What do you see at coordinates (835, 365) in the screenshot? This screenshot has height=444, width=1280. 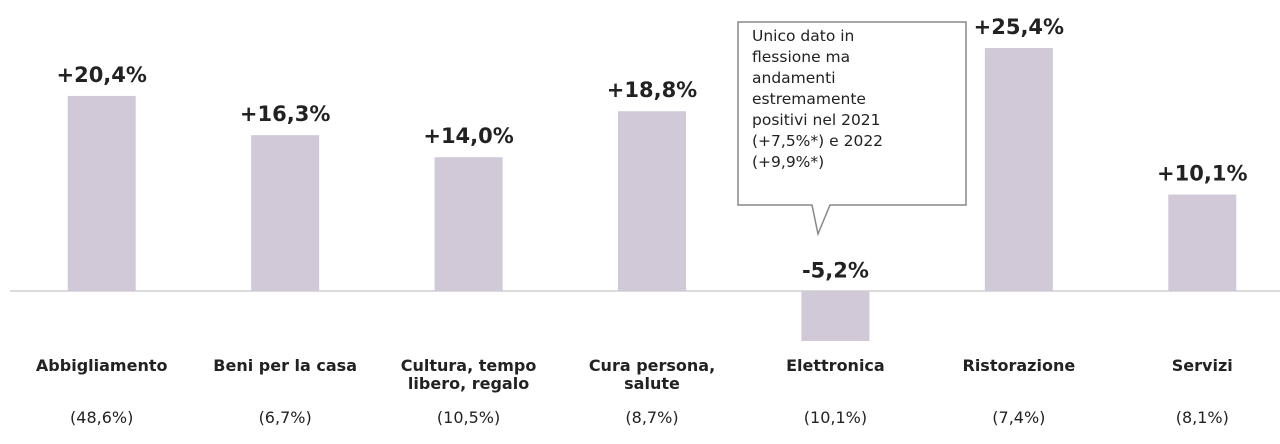 I see `category-label: Elettronica` at bounding box center [835, 365].